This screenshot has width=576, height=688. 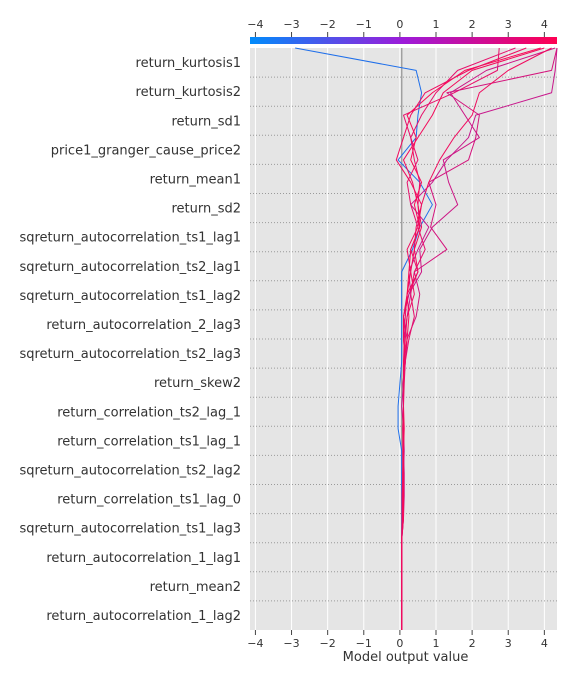 What do you see at coordinates (403, 40) in the screenshot?
I see `colorbar` at bounding box center [403, 40].